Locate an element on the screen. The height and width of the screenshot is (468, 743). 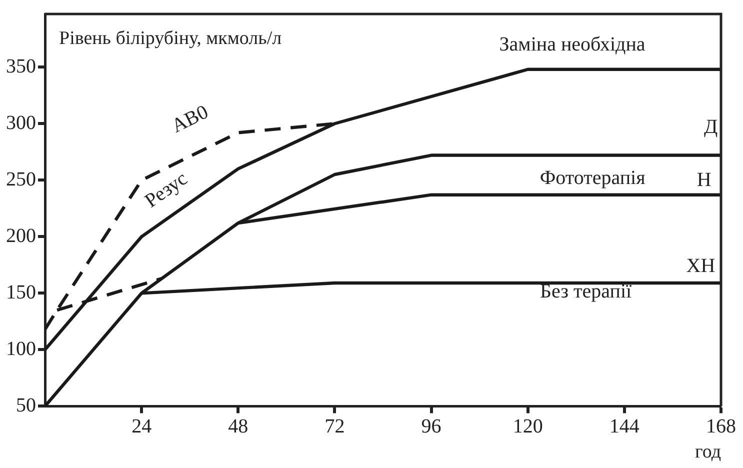
annotation: АВ0 is located at coordinates (190, 119).